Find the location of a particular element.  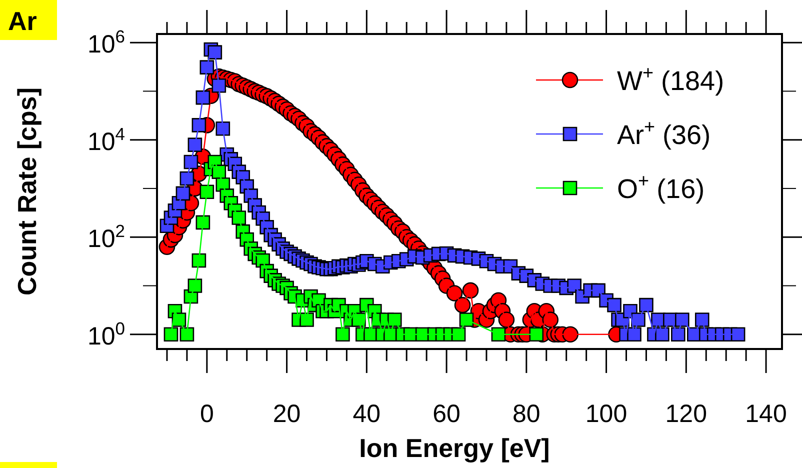

y-tick-label: 10$^{6}$ is located at coordinates (106, 42).